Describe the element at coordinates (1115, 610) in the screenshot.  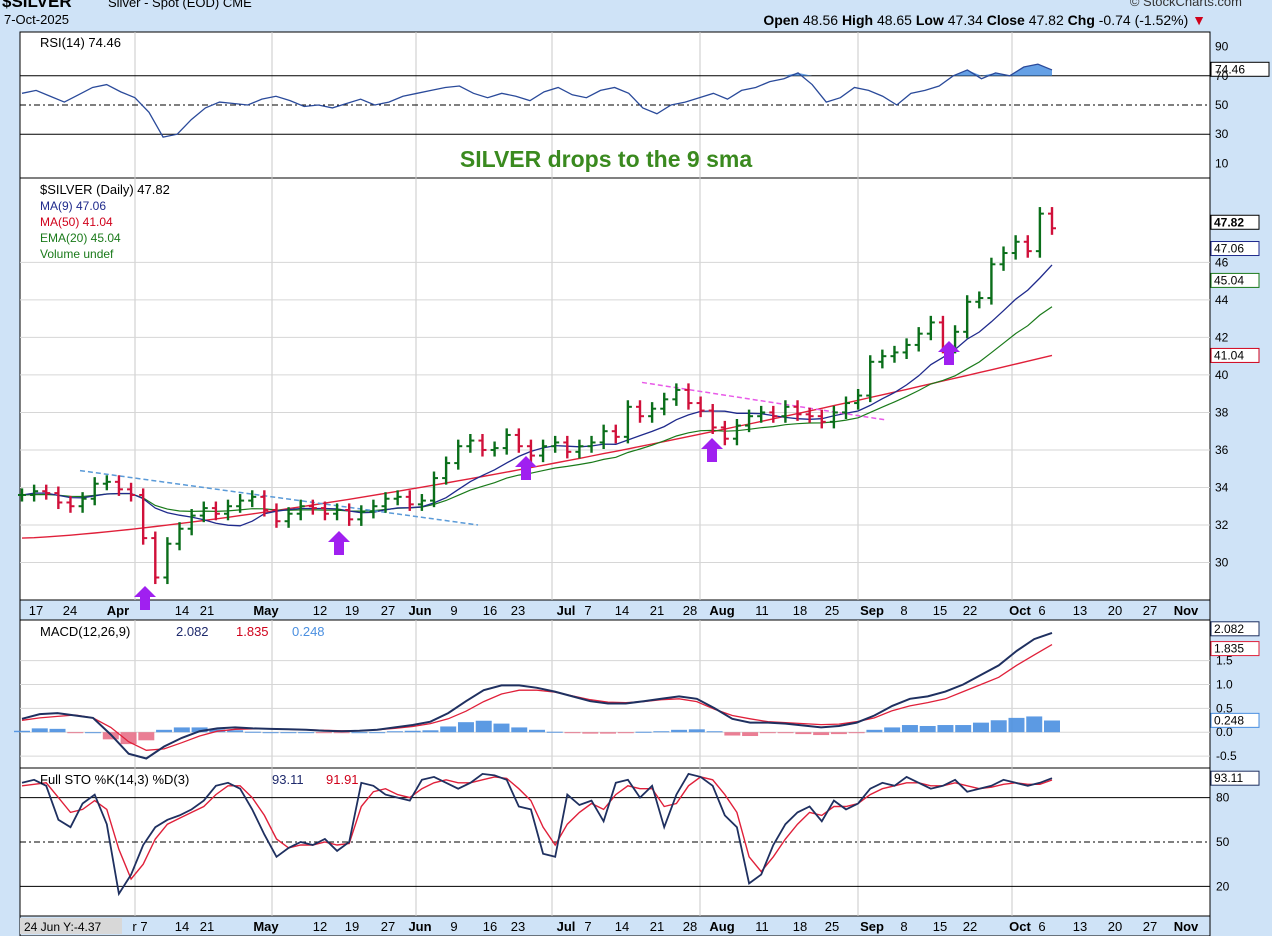
I see `x-axis-label: 20` at that location.